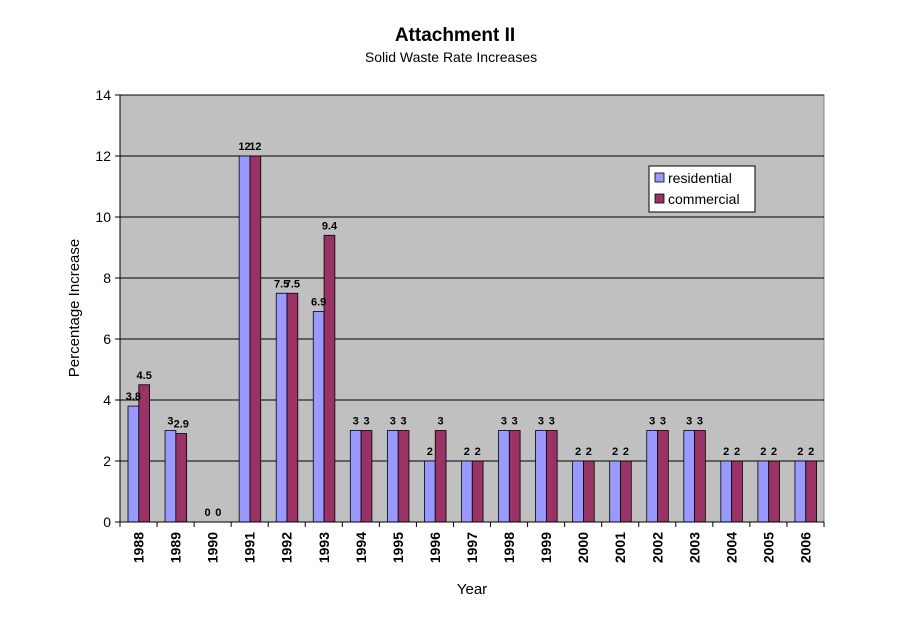 Image resolution: width=910 pixels, height=622 pixels. I want to click on x-tick-label-1996: 1996, so click(435, 547).